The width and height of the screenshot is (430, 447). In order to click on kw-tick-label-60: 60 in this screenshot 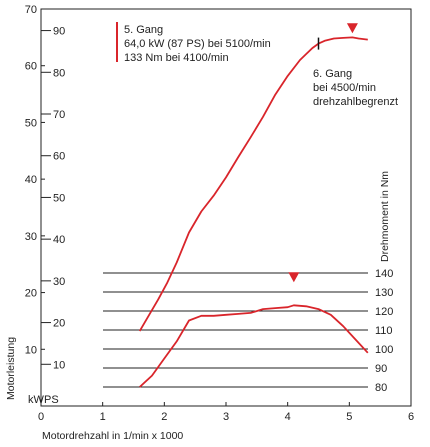, I will do `click(31, 67)`.